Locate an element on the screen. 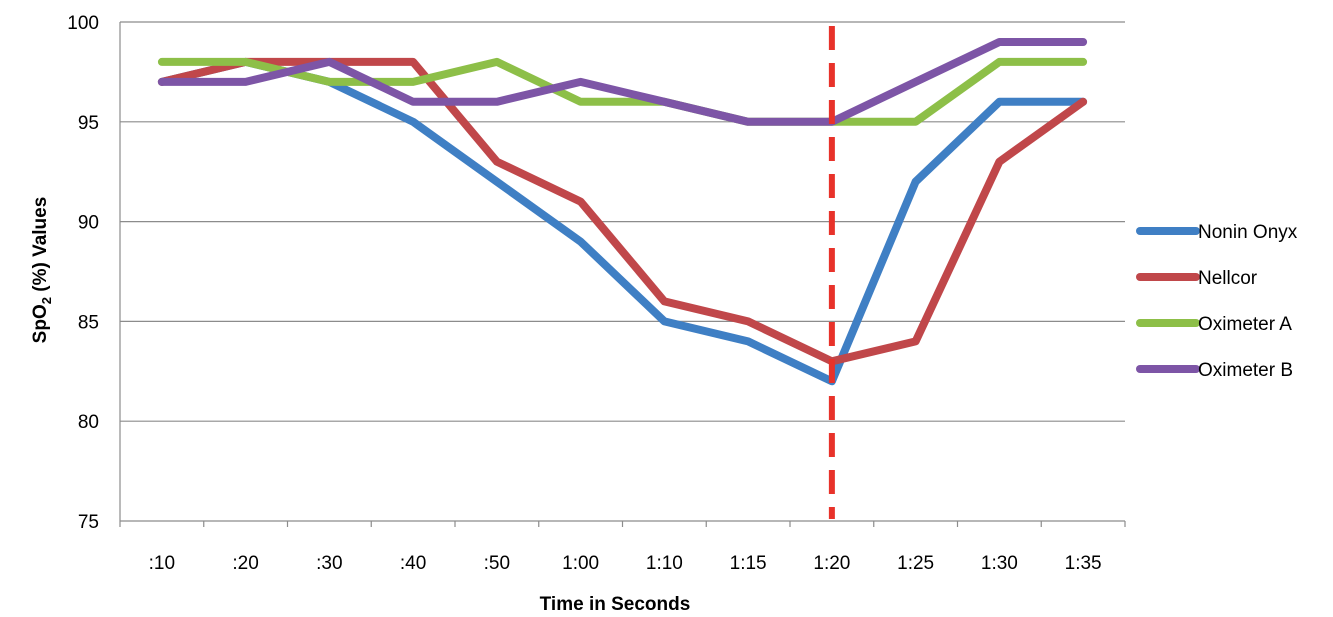 Image resolution: width=1333 pixels, height=617 pixels. y-axis-title: SpO2 (%) Values is located at coordinates (42, 270).